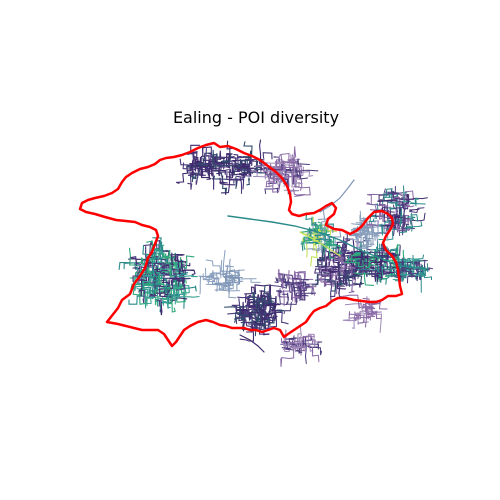 Image resolution: width=500 pixels, height=500 pixels. What do you see at coordinates (256, 313) in the screenshot?
I see `street-cluster-south-central` at bounding box center [256, 313].